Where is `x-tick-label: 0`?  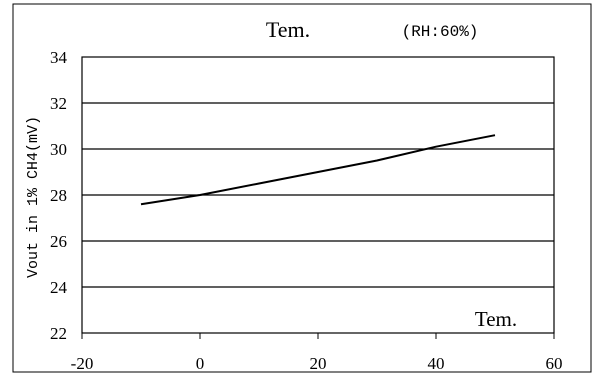 x-tick-label: 0 is located at coordinates (200, 363).